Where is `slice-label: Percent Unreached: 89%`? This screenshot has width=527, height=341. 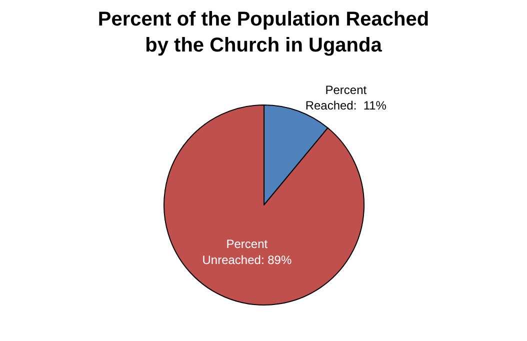
slice-label: Percent Unreached: 89% is located at coordinates (247, 252).